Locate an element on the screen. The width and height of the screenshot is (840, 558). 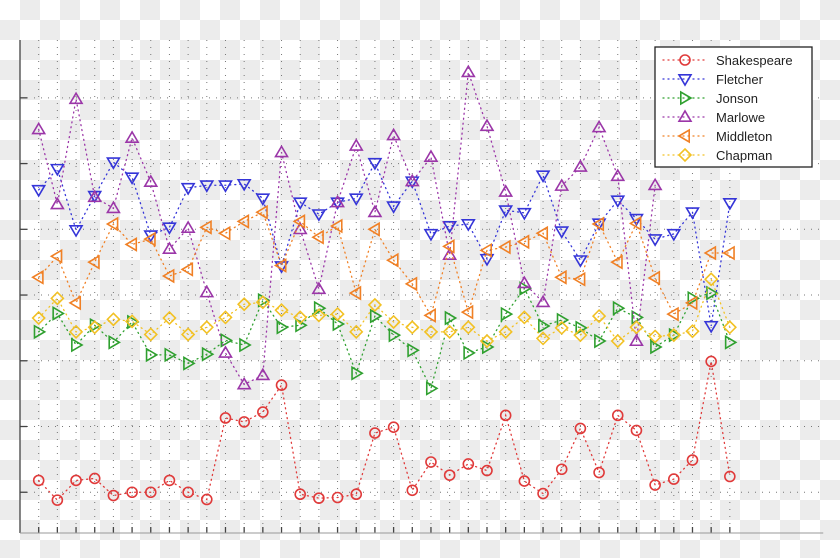
series-chapman is located at coordinates (384, 310).